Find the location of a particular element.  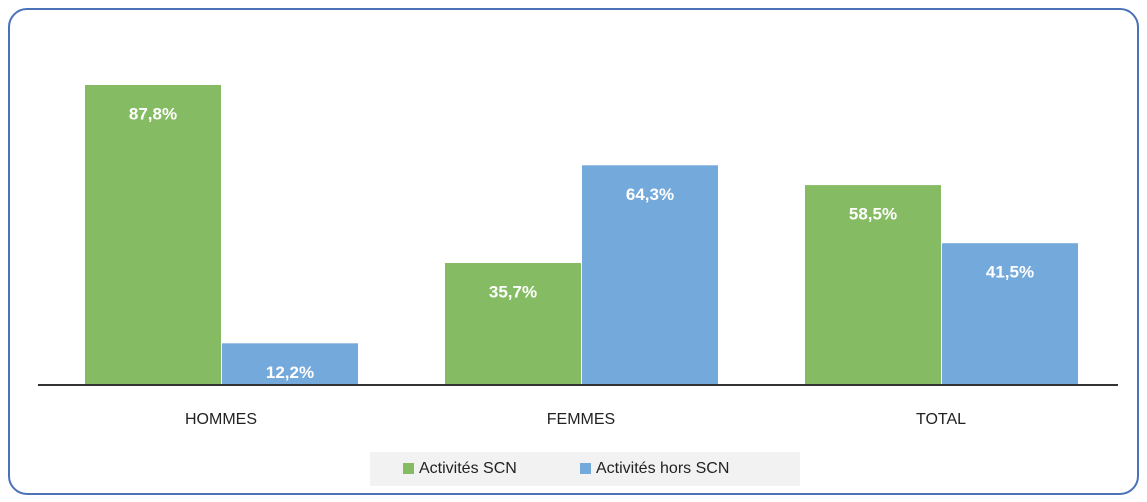

data-label: 87,8% is located at coordinates (153, 113).